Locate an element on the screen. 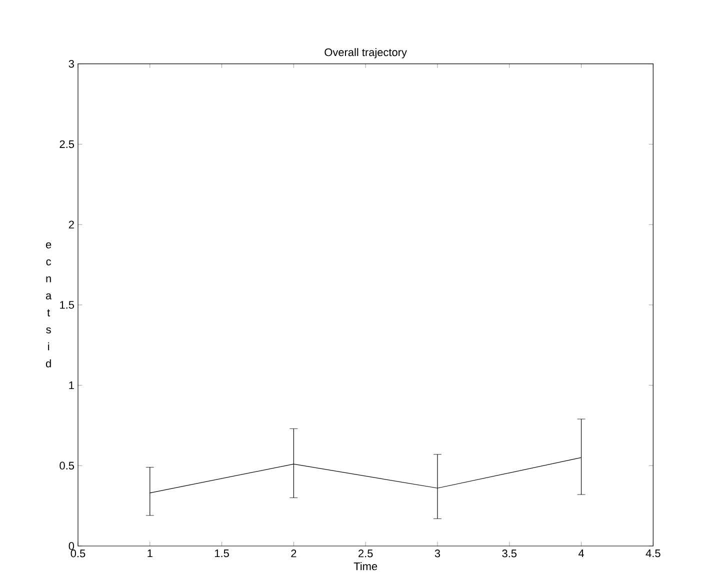 Image resolution: width=704 pixels, height=580 pixels. x-tick-label: 1 is located at coordinates (150, 554).